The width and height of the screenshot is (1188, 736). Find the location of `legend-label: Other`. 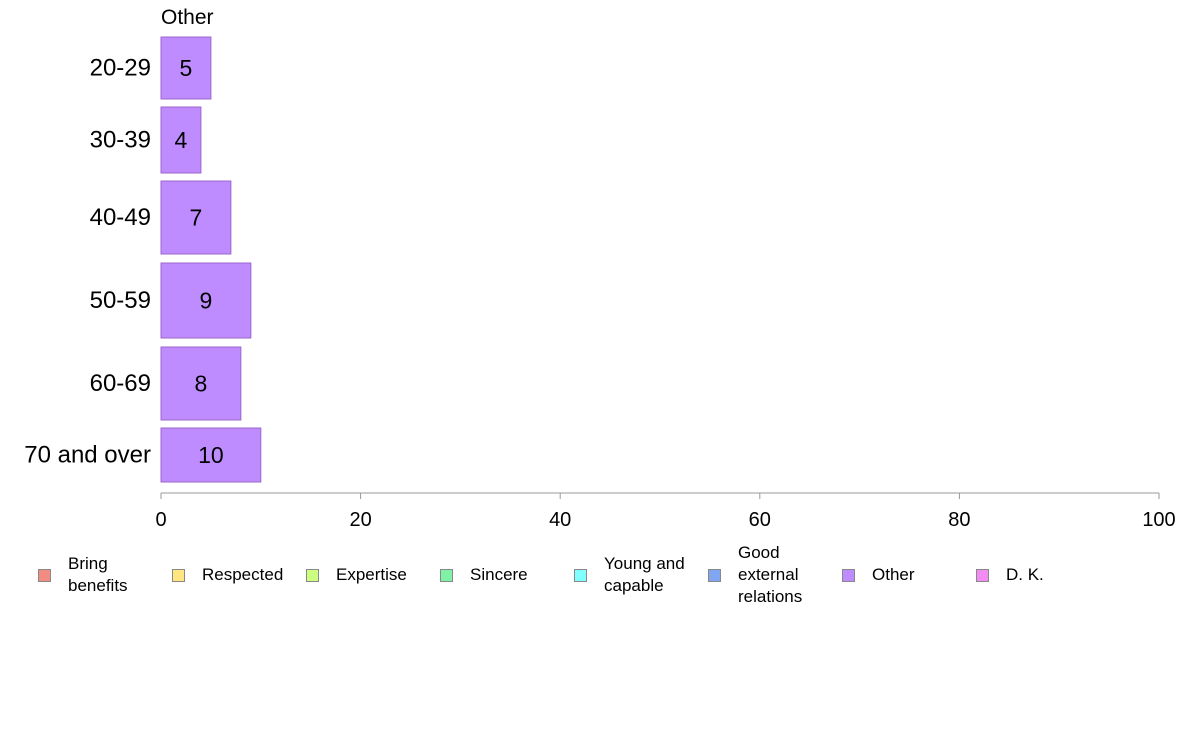

legend-label: Other is located at coordinates (893, 574).